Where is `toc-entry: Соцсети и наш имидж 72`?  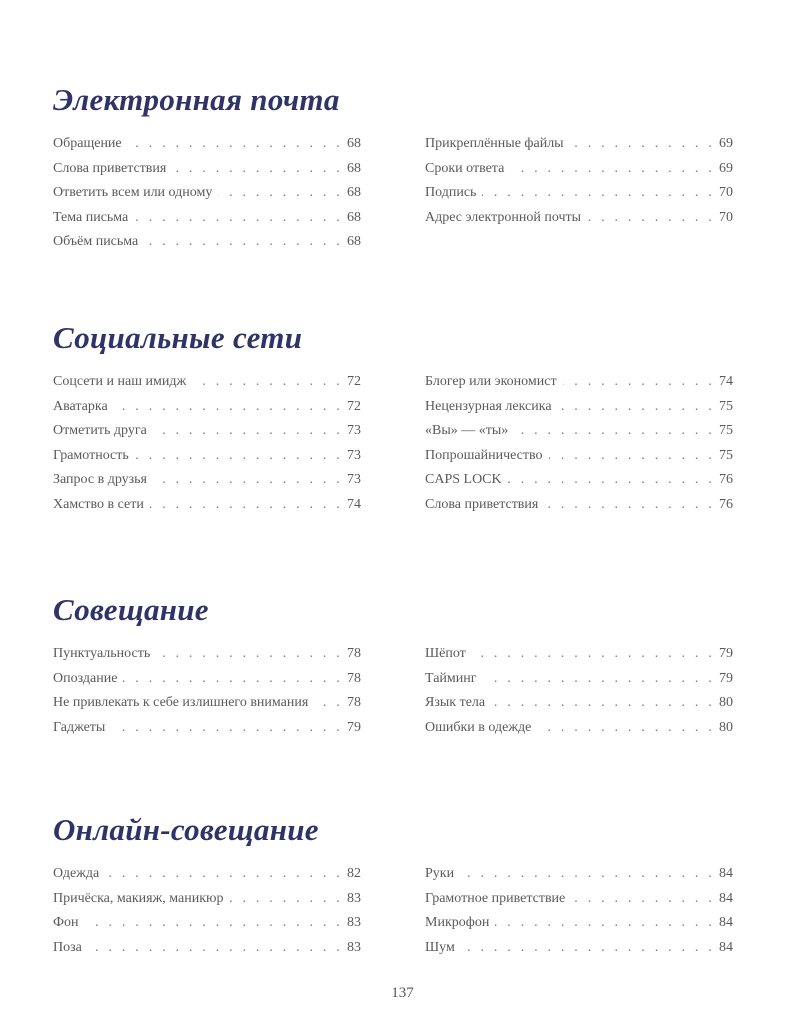
toc-entry: Соцсети и наш имидж 72 is located at coordinates (207, 382).